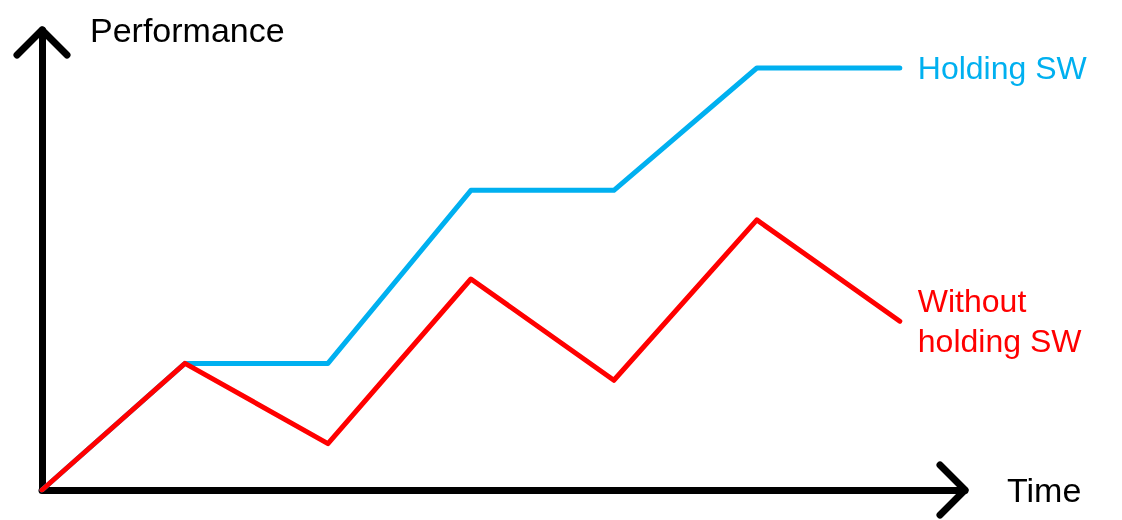  Describe the element at coordinates (1044, 490) in the screenshot. I see `x-axis-title: Time` at that location.